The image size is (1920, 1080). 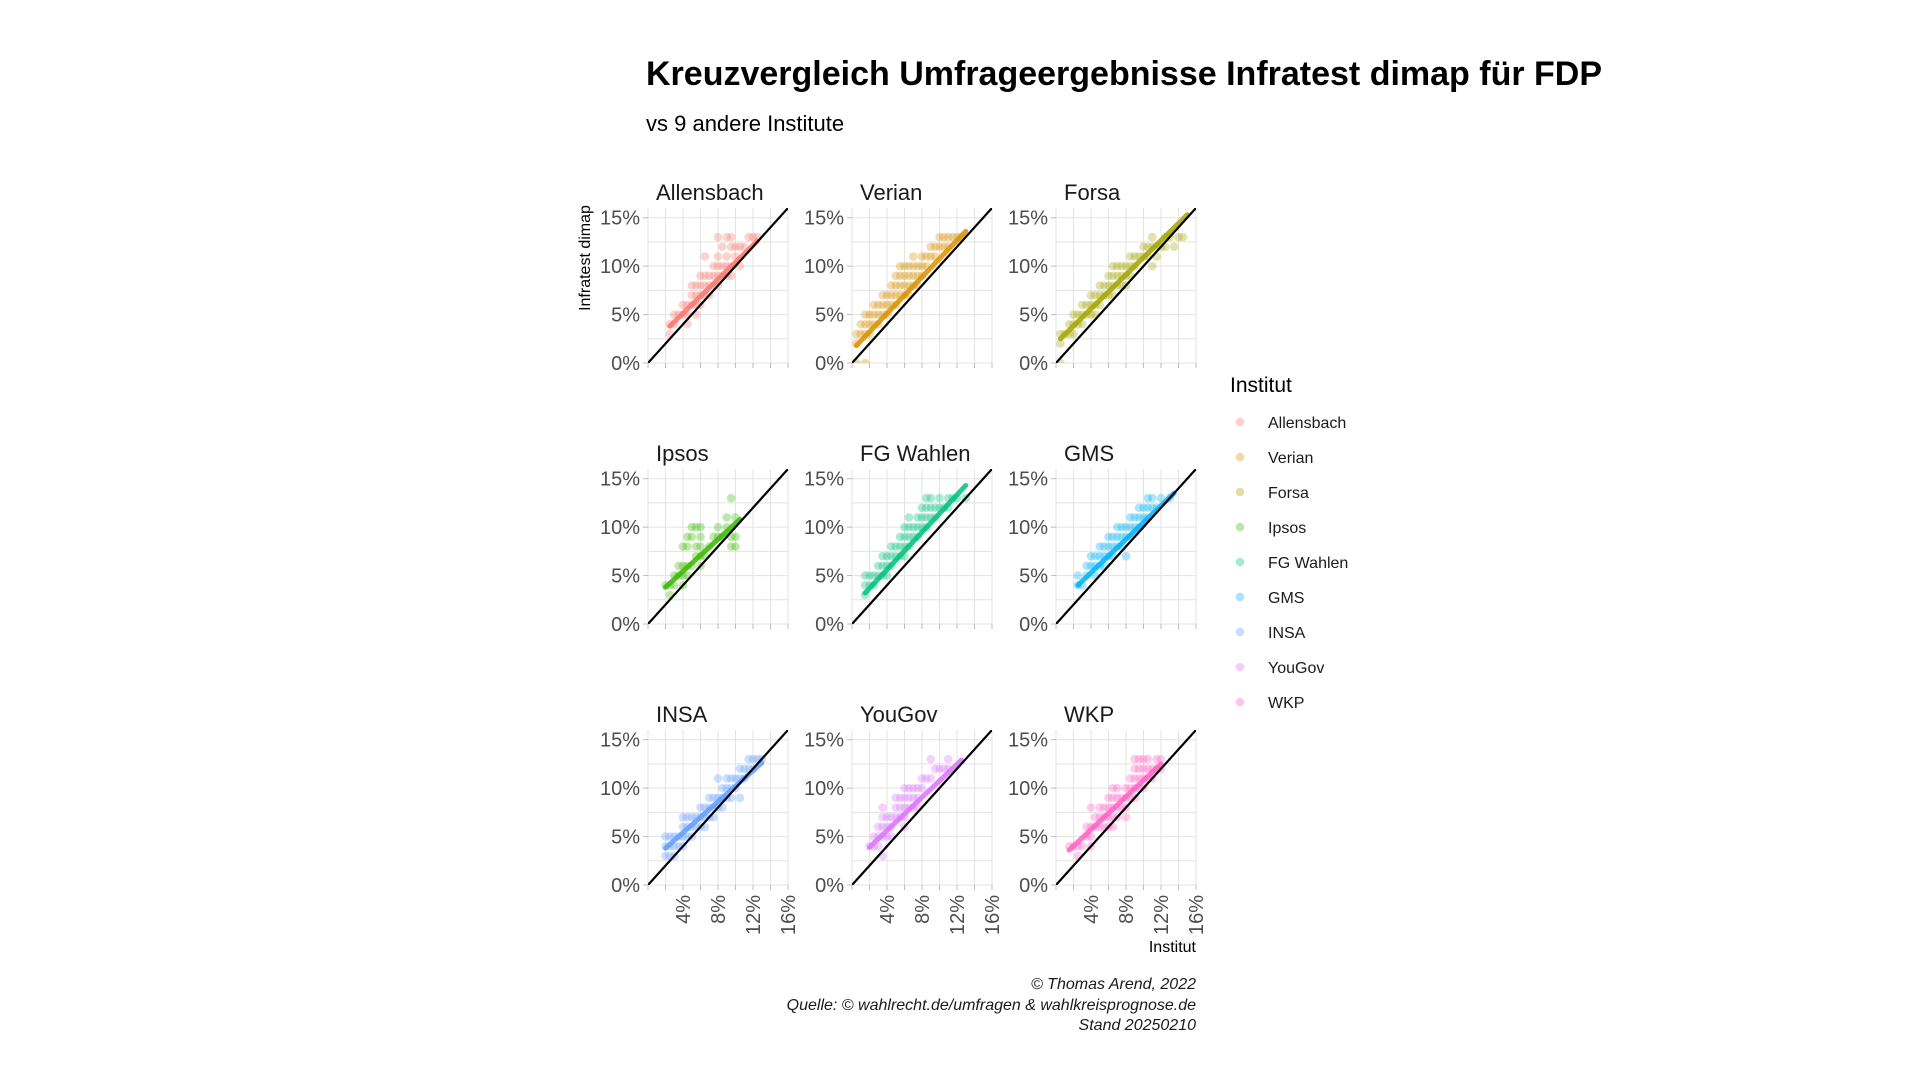 I want to click on facet-label-verian: Verian, so click(x=891, y=192).